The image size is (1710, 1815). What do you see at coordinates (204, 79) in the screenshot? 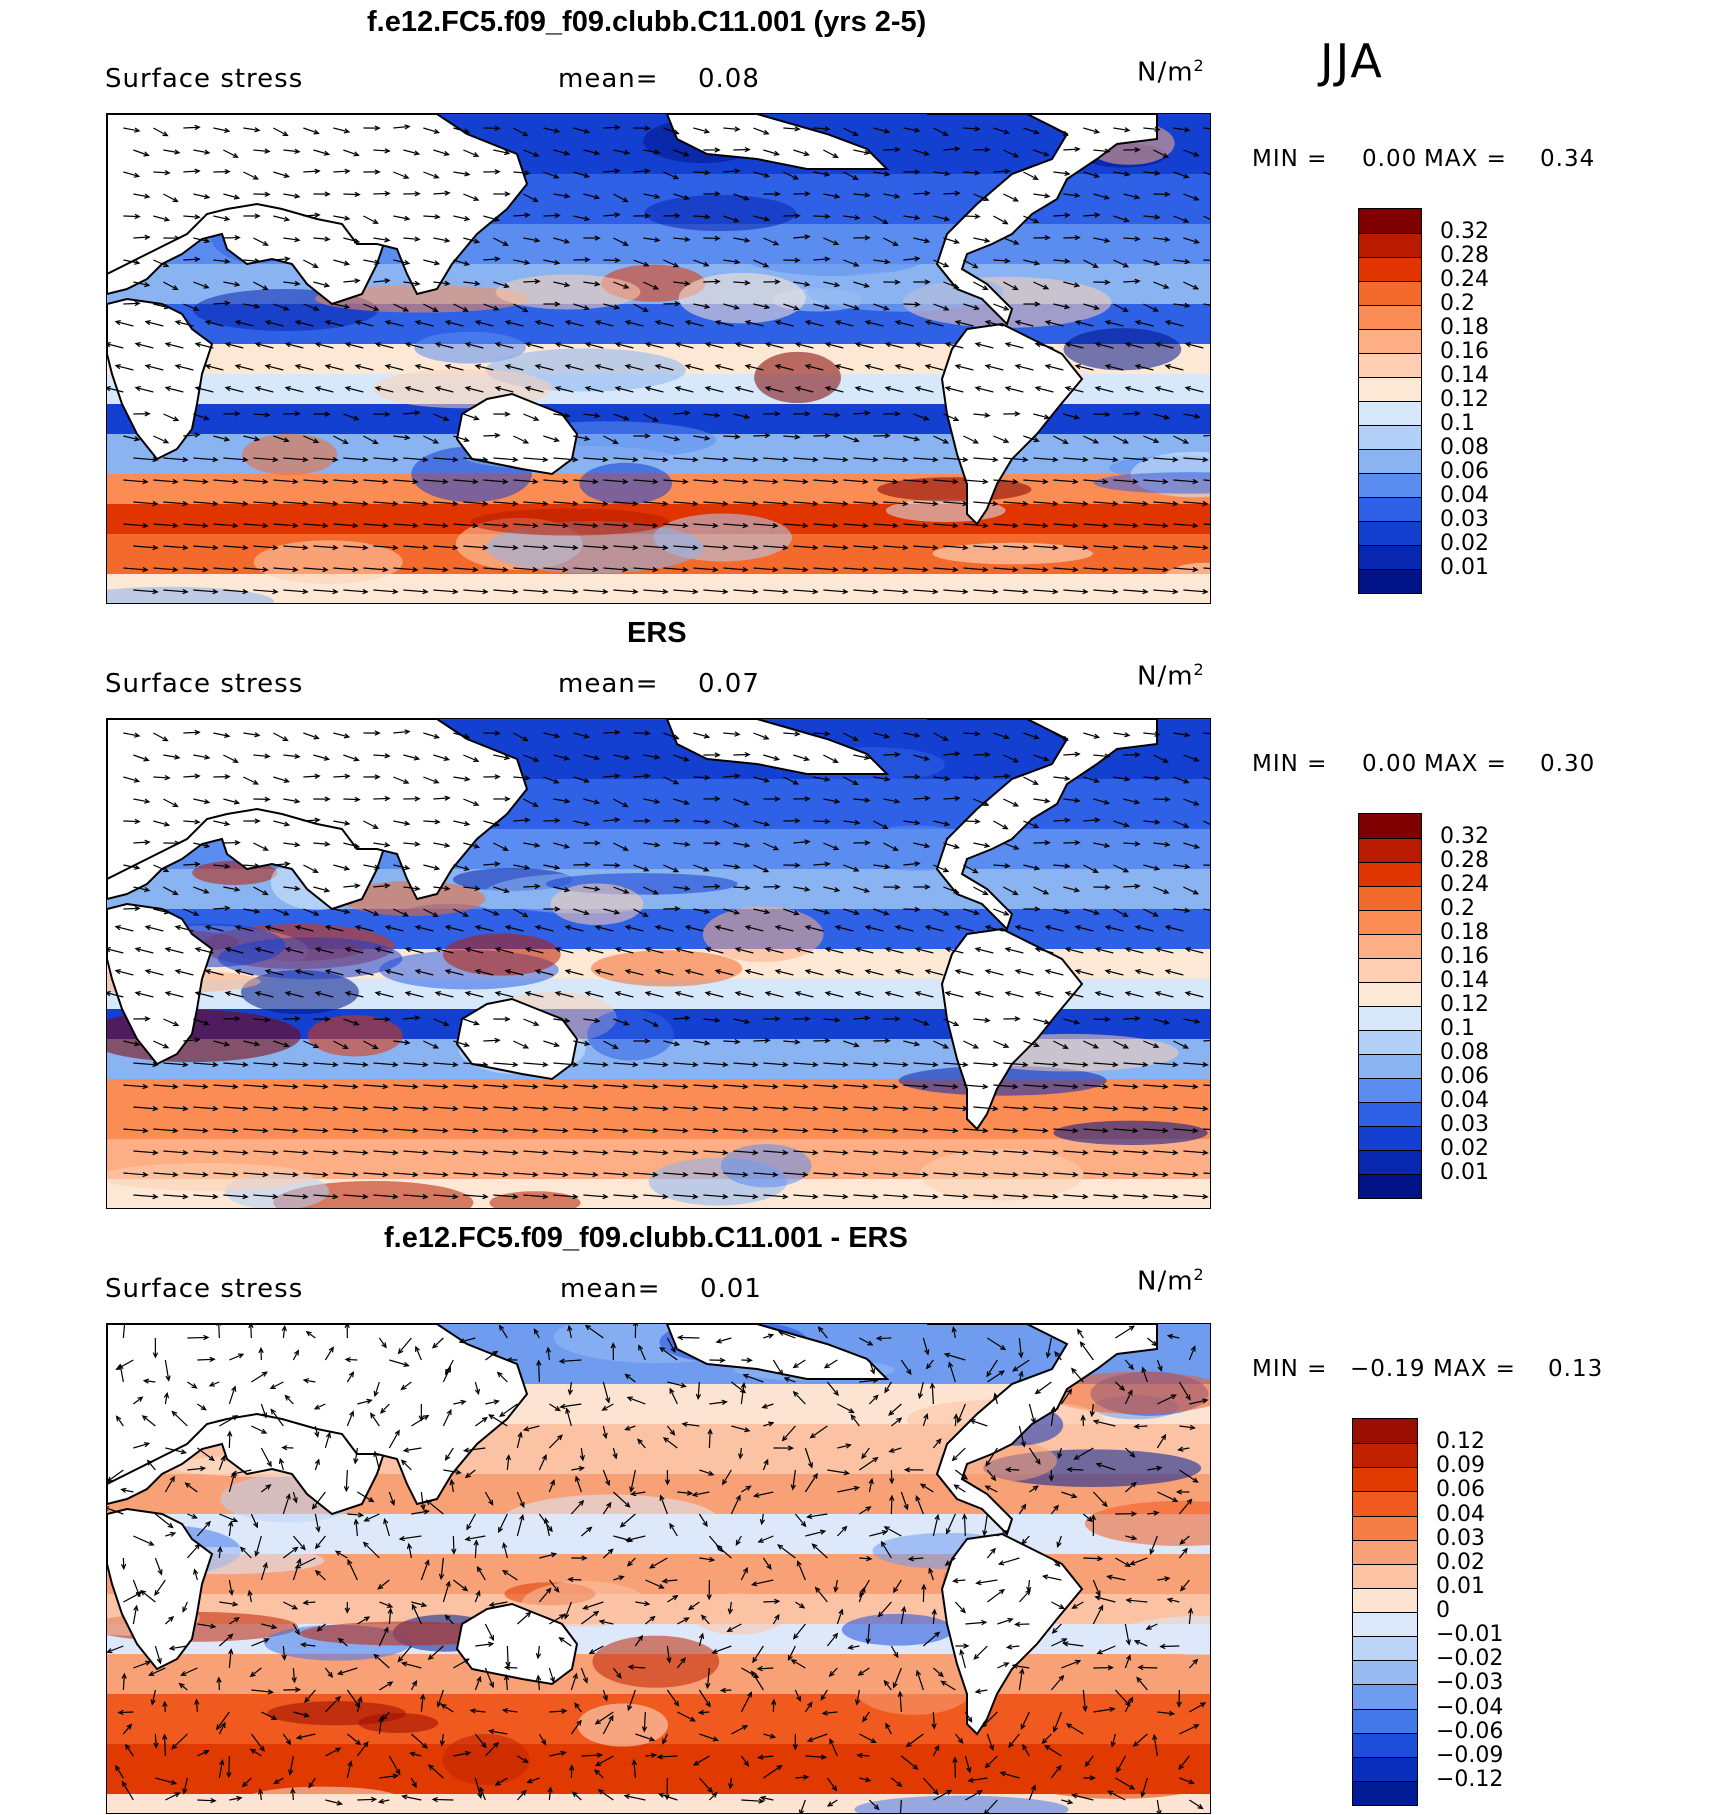
I see `panel-1-variable: Surface stress` at bounding box center [204, 79].